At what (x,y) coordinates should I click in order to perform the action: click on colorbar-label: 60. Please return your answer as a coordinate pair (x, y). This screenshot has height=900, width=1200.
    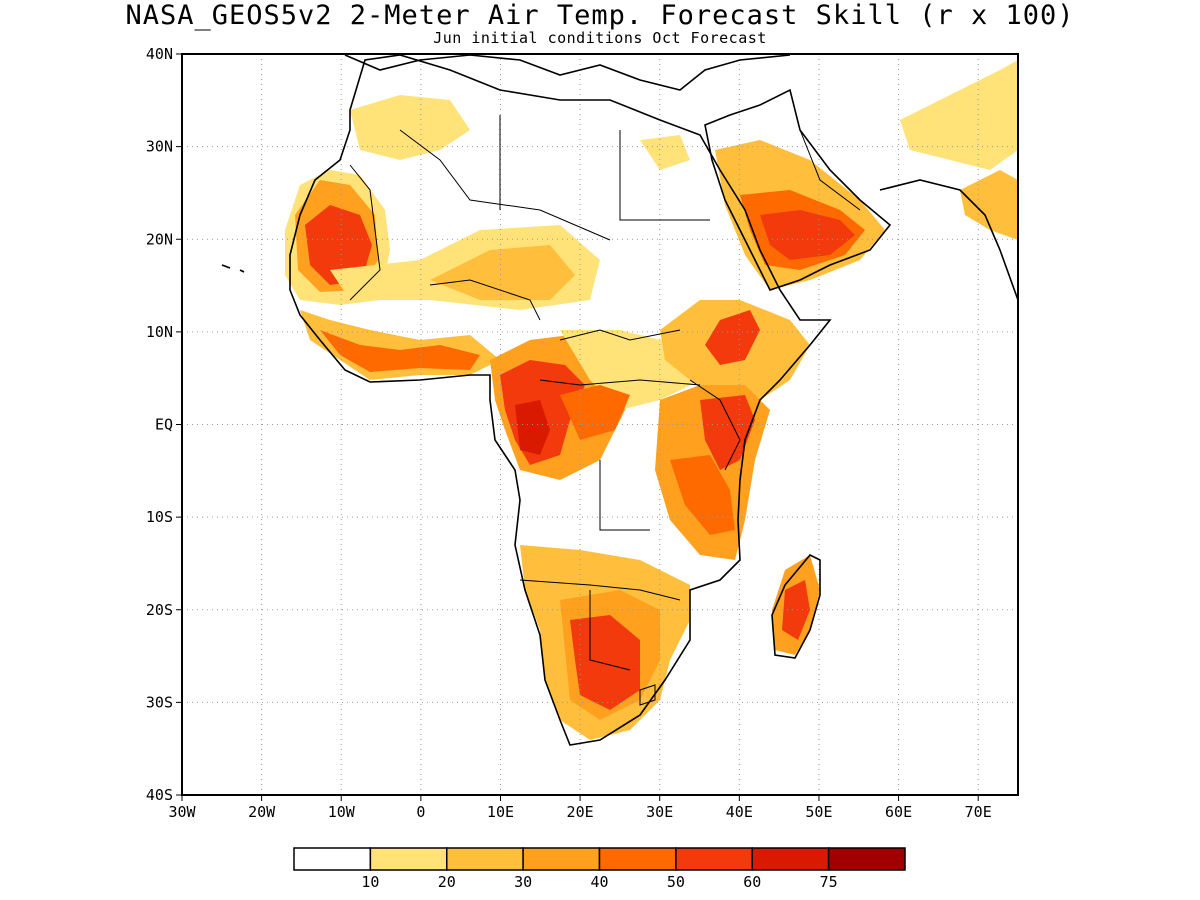
    Looking at the image, I should click on (752, 882).